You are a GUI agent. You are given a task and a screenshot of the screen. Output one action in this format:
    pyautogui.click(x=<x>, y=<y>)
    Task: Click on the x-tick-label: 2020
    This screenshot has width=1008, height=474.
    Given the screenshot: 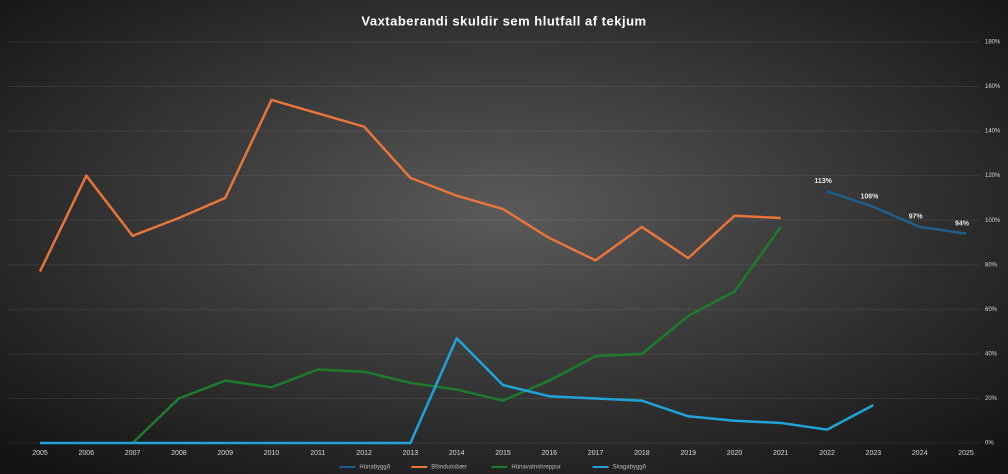 What is the action you would take?
    pyautogui.click(x=735, y=453)
    